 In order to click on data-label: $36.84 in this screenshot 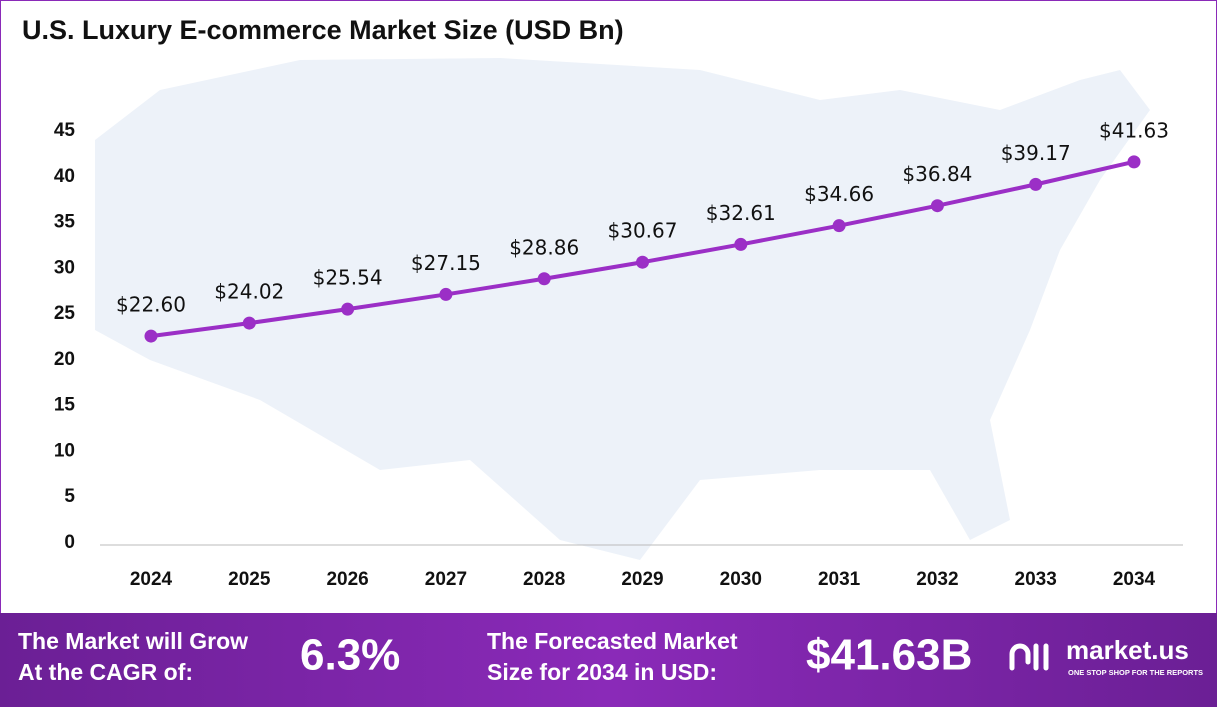, I will do `click(937, 174)`.